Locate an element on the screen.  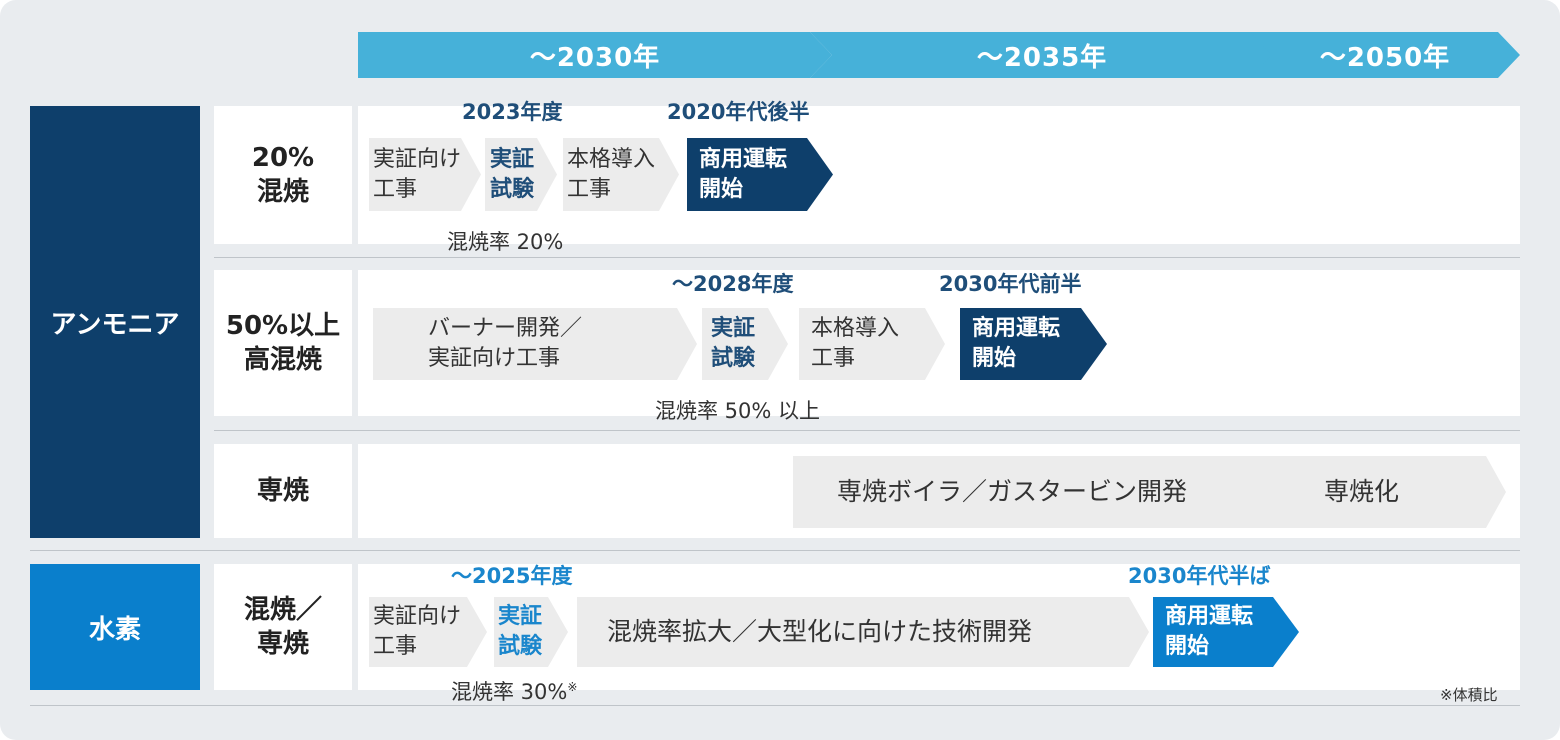
row-label-dedicated: 専焼 is located at coordinates (283, 491).